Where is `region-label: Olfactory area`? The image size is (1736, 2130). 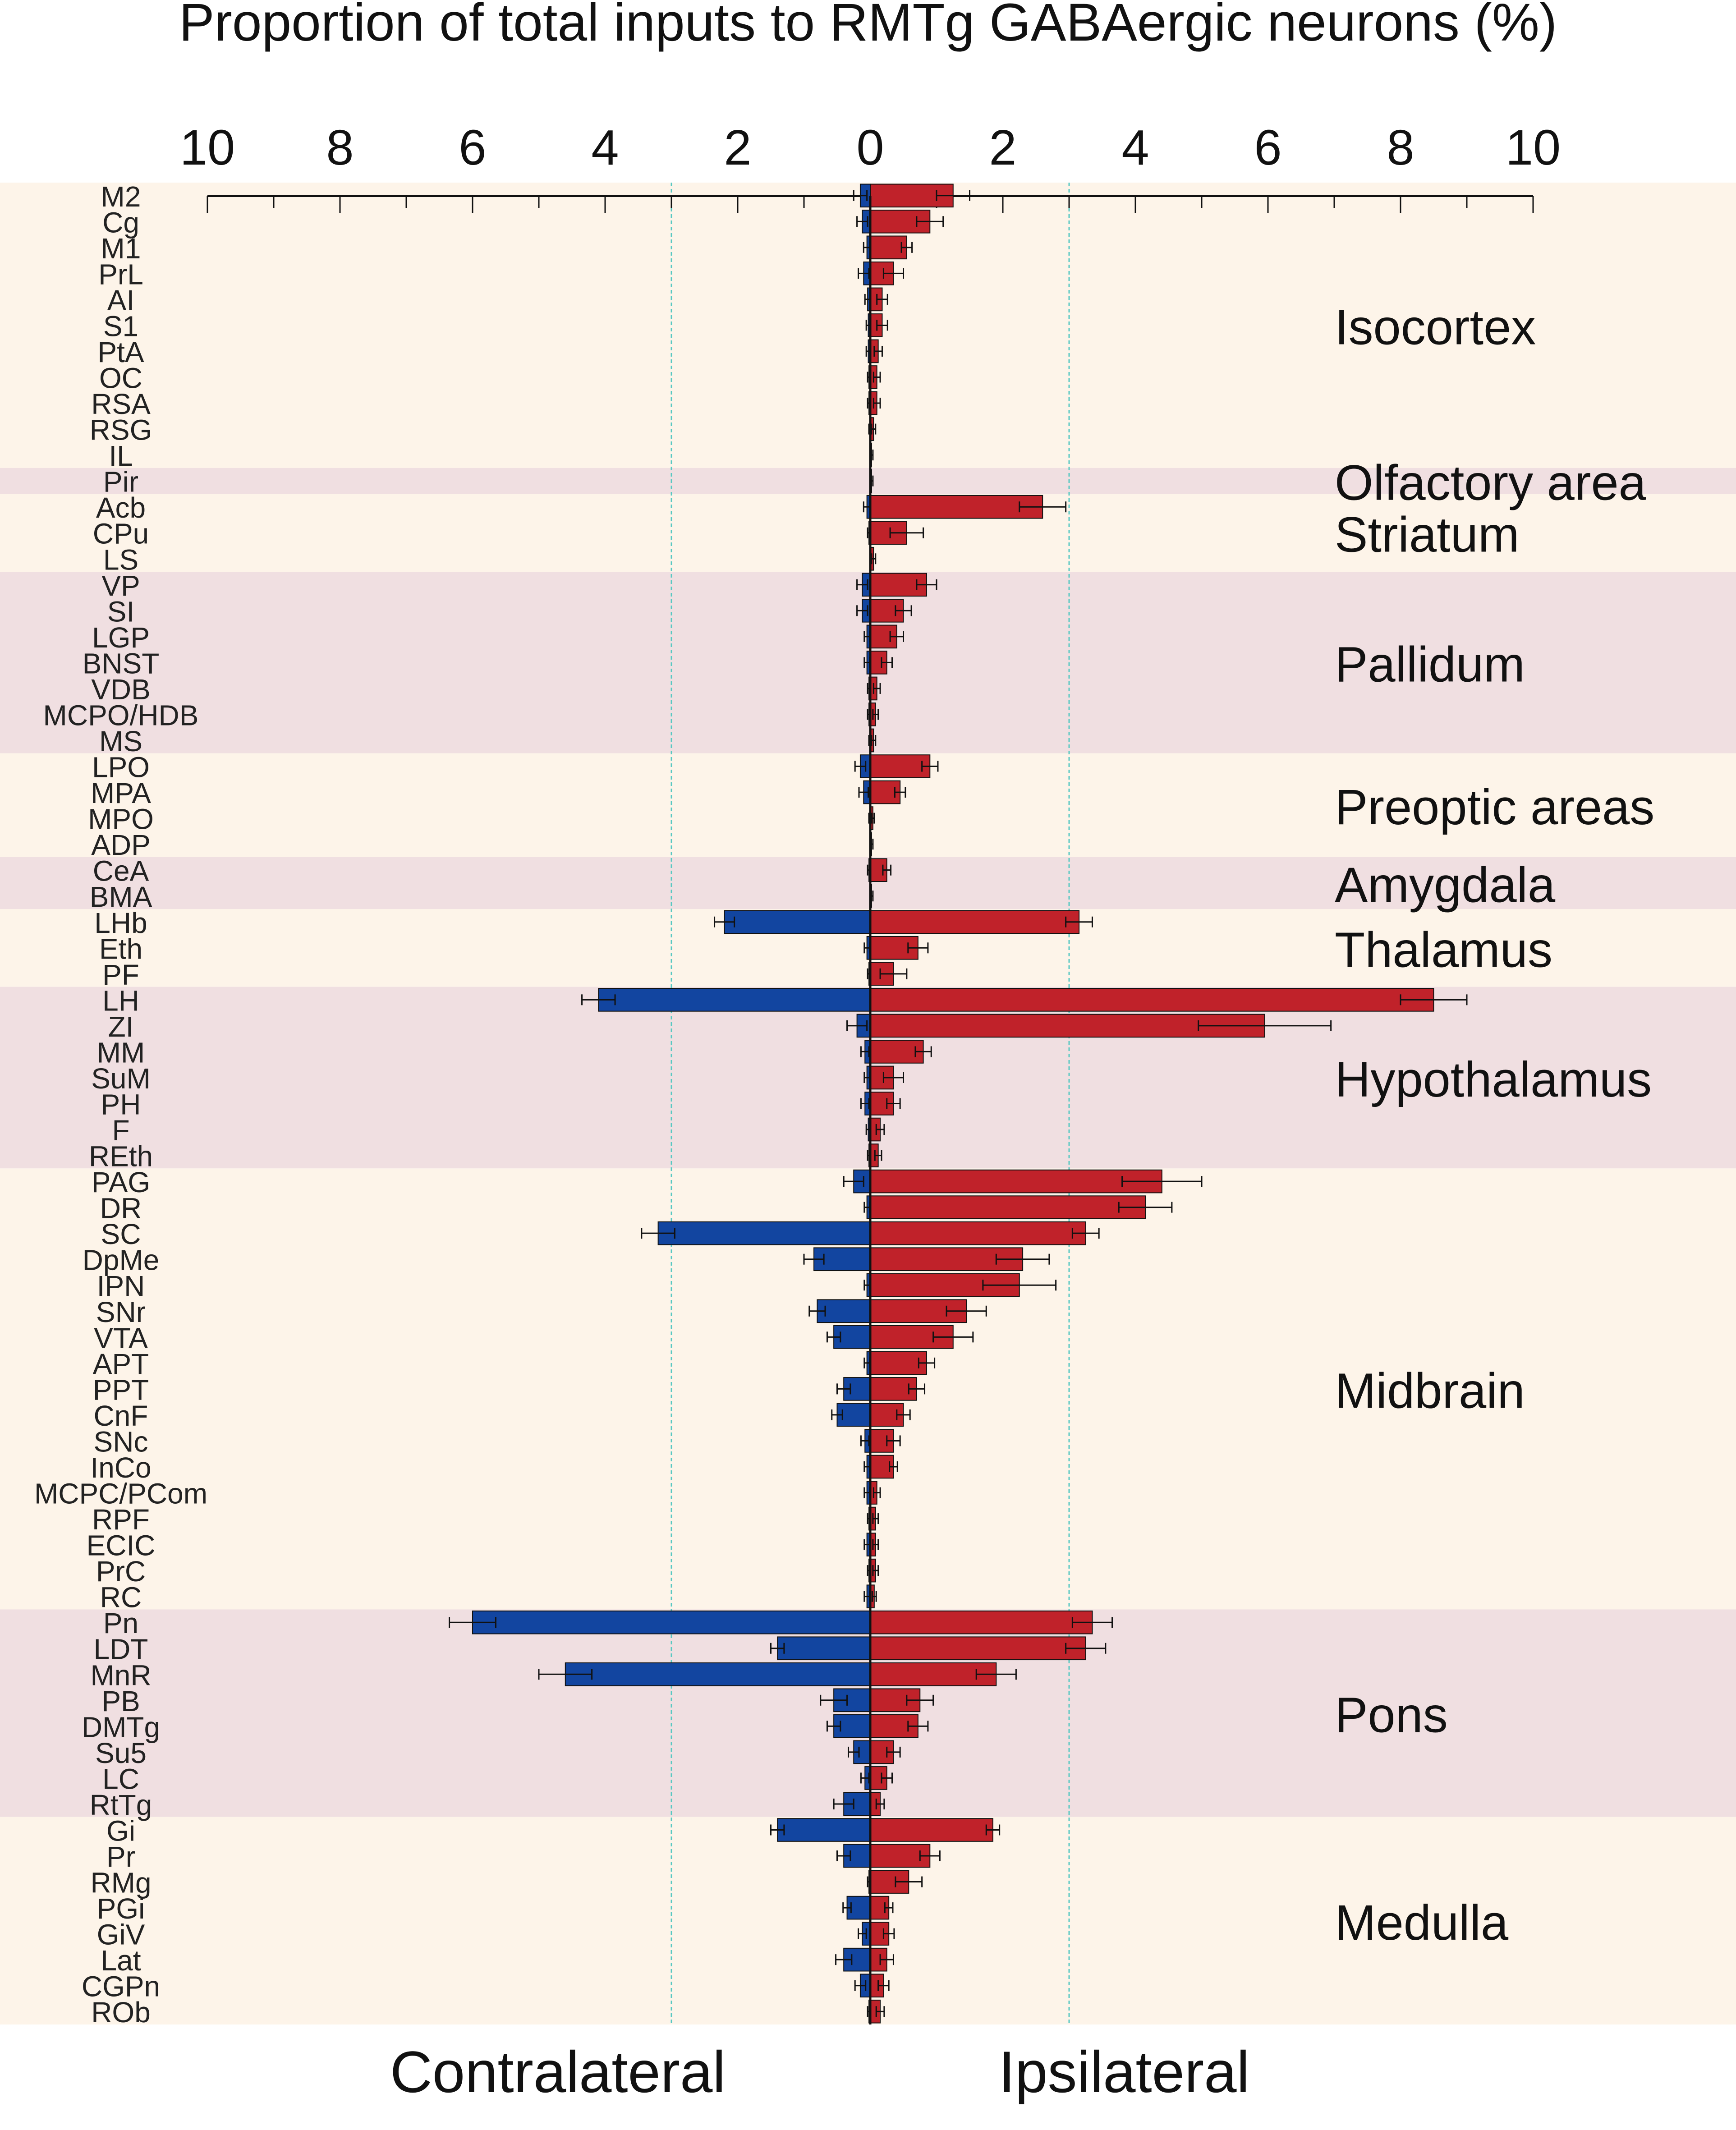 region-label: Olfactory area is located at coordinates (1491, 483).